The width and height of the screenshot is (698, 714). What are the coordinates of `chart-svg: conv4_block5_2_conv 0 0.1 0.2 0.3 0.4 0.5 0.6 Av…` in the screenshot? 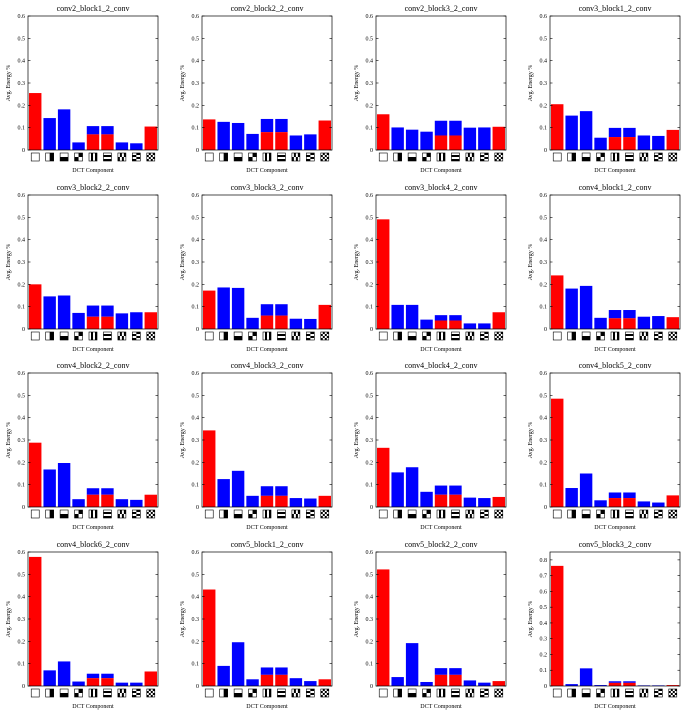 It's located at (604, 446).